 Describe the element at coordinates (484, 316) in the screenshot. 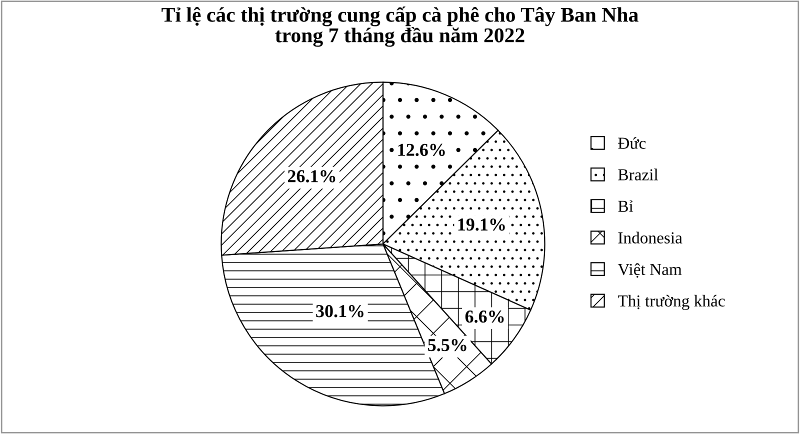

I see `data-label: 6.6%` at that location.